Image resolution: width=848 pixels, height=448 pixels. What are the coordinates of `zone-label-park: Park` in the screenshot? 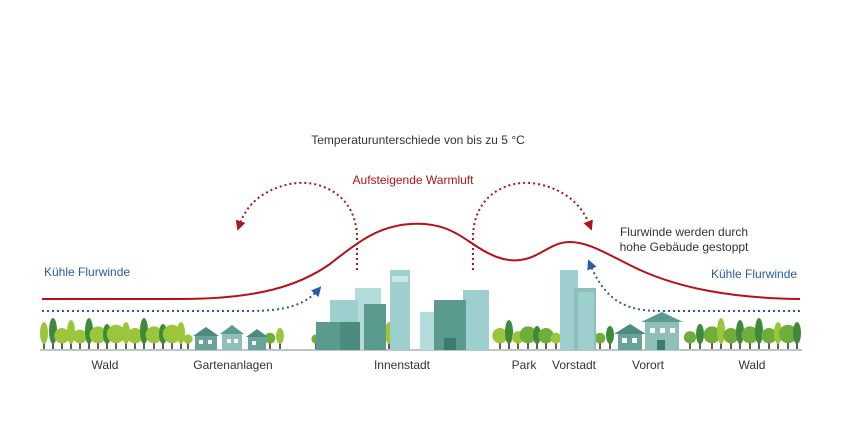 It's located at (525, 365).